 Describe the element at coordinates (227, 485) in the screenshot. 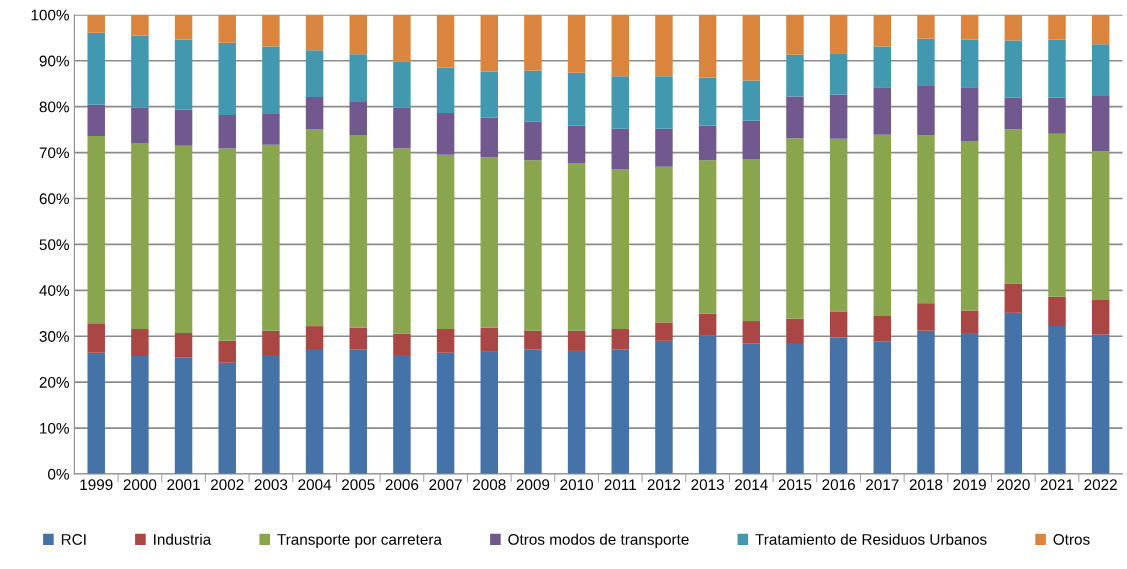

I see `x-tick-label: 2002` at that location.